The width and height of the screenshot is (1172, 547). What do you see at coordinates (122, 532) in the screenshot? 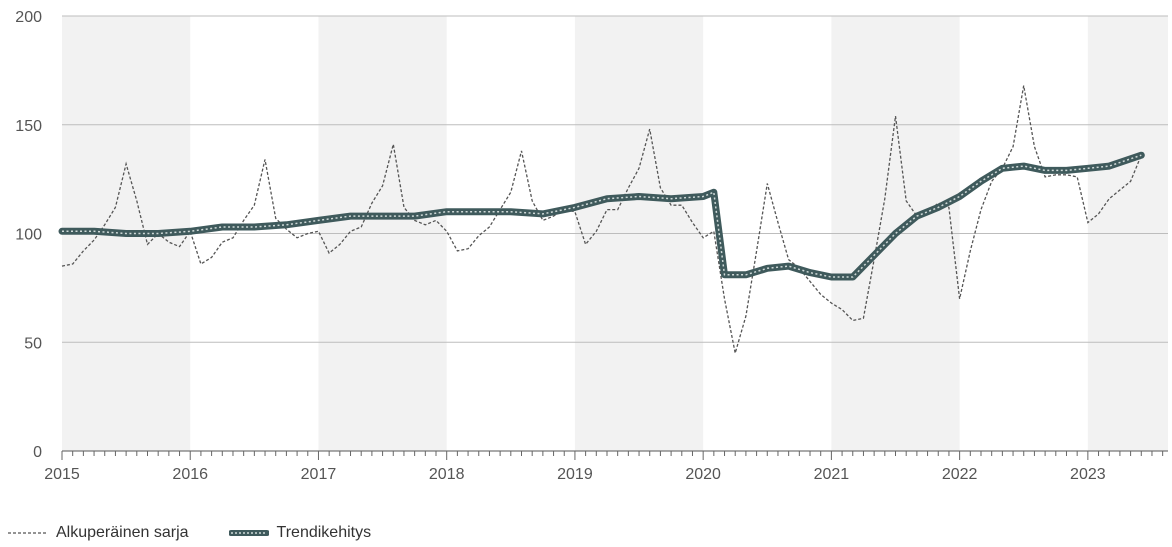
I see `legend-label-original: Alkuperäinen sarja` at bounding box center [122, 532].